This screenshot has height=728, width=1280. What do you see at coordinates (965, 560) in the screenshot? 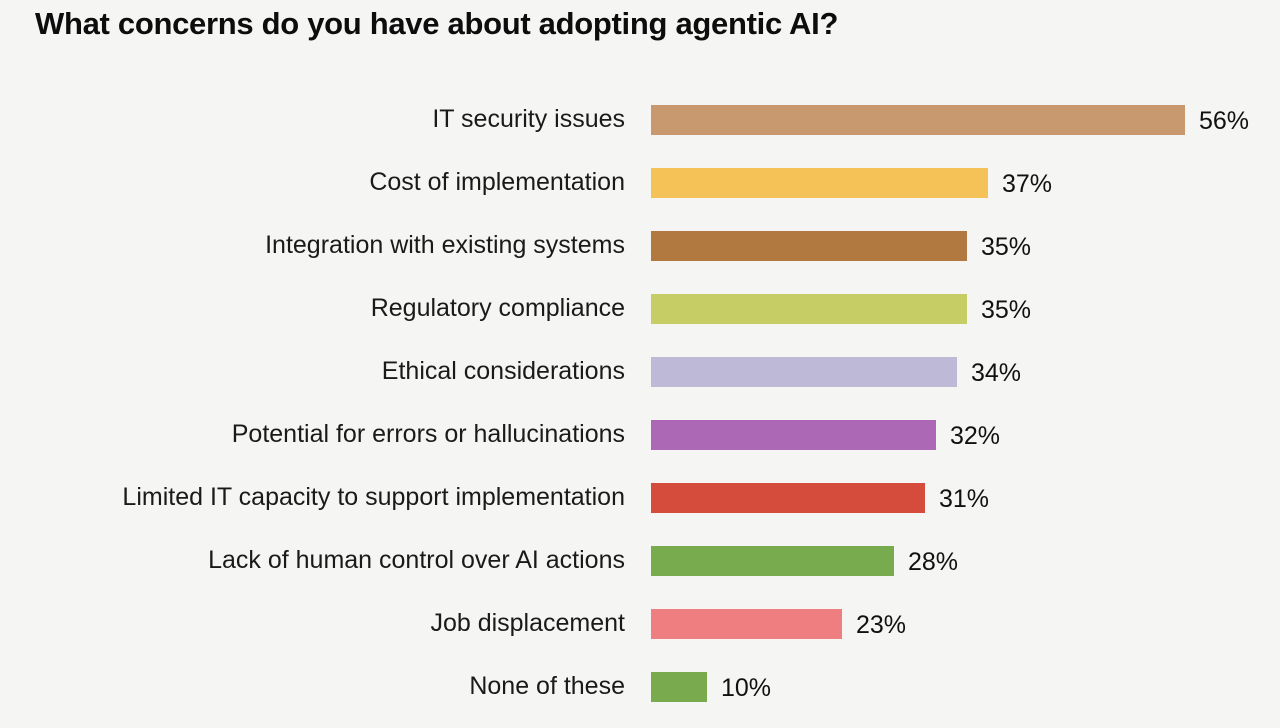
I see `bar-track: 28%` at bounding box center [965, 560].